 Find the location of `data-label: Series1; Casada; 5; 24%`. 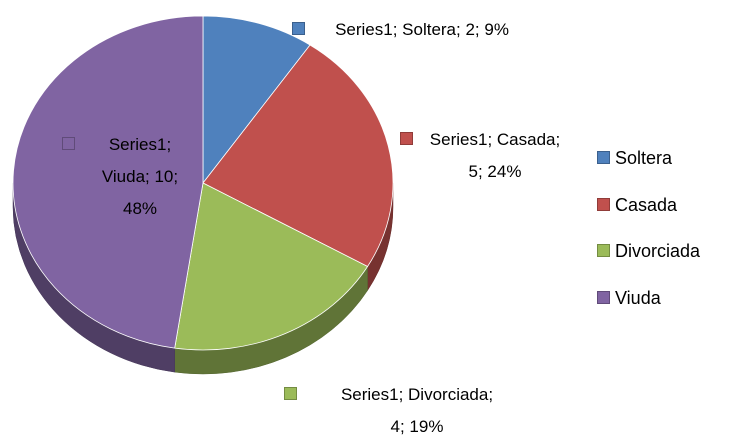

data-label: Series1; Casada; 5; 24% is located at coordinates (495, 155).